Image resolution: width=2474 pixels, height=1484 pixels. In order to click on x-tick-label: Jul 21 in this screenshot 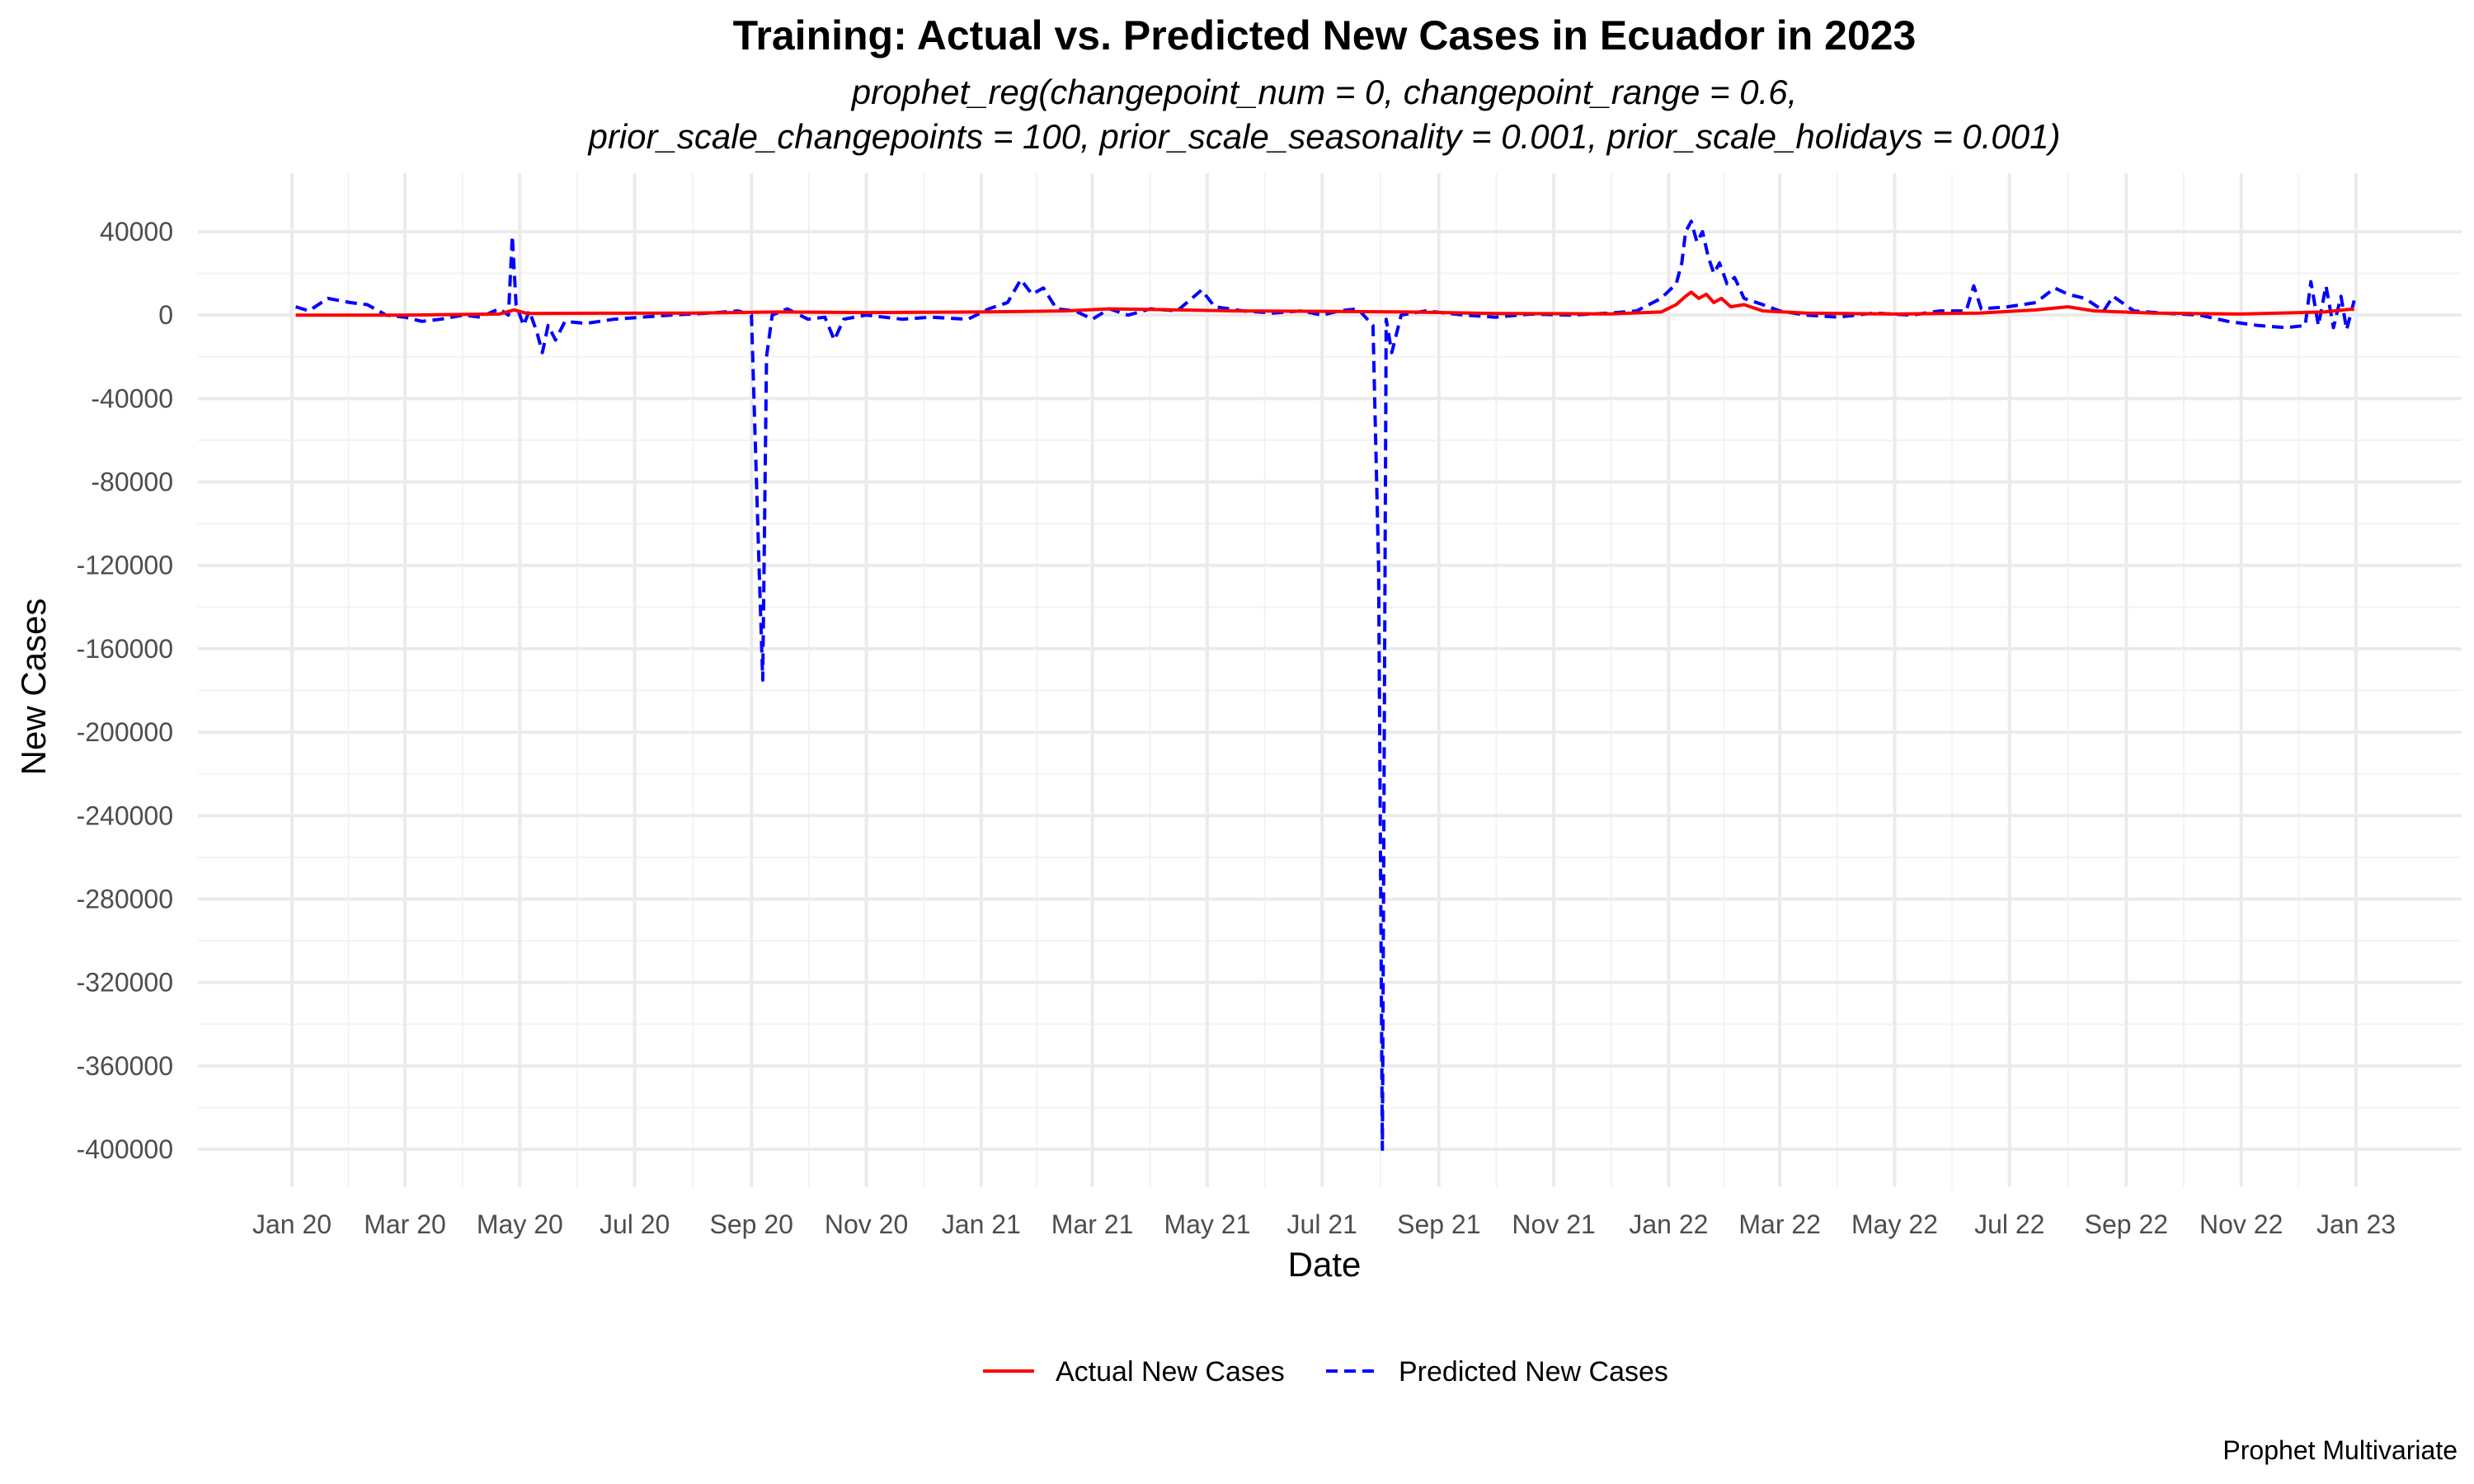, I will do `click(1322, 1224)`.